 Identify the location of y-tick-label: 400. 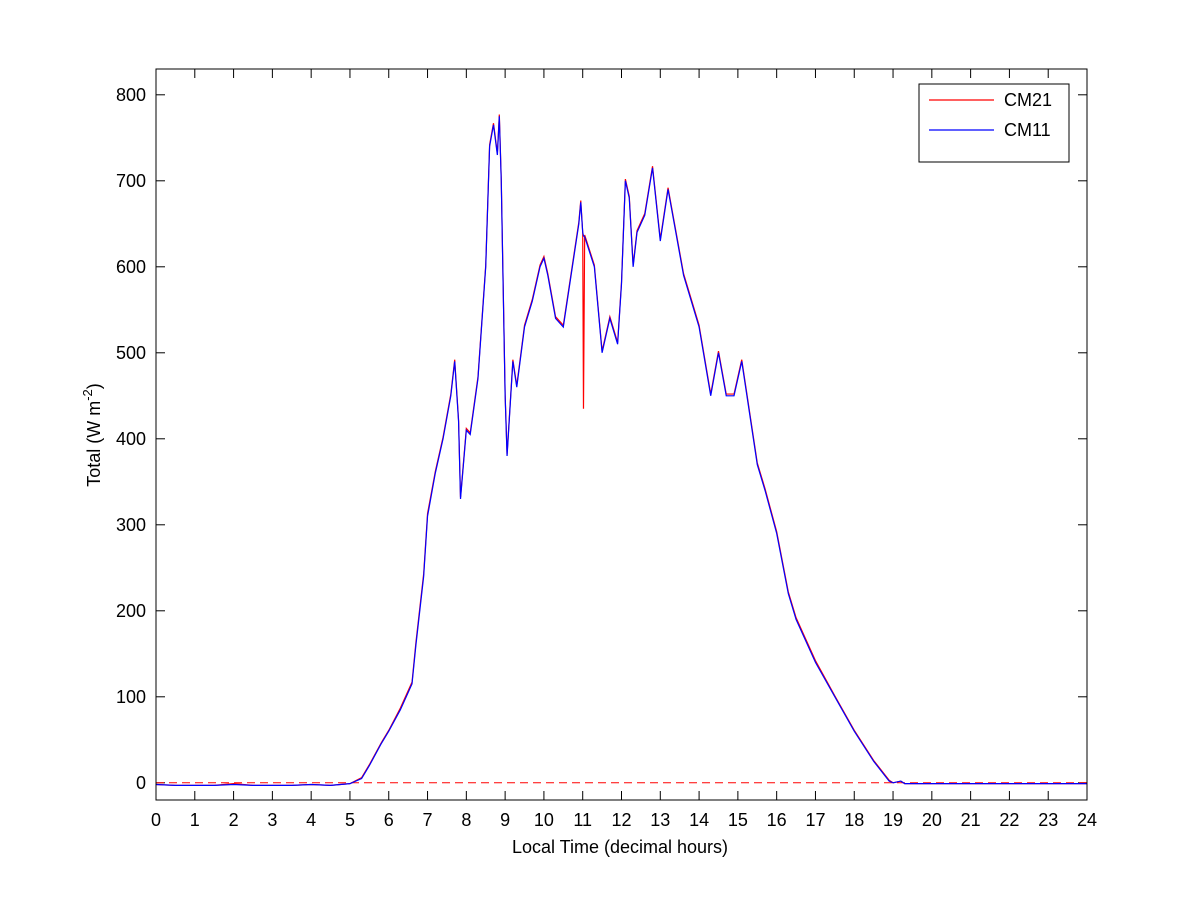
(131, 439).